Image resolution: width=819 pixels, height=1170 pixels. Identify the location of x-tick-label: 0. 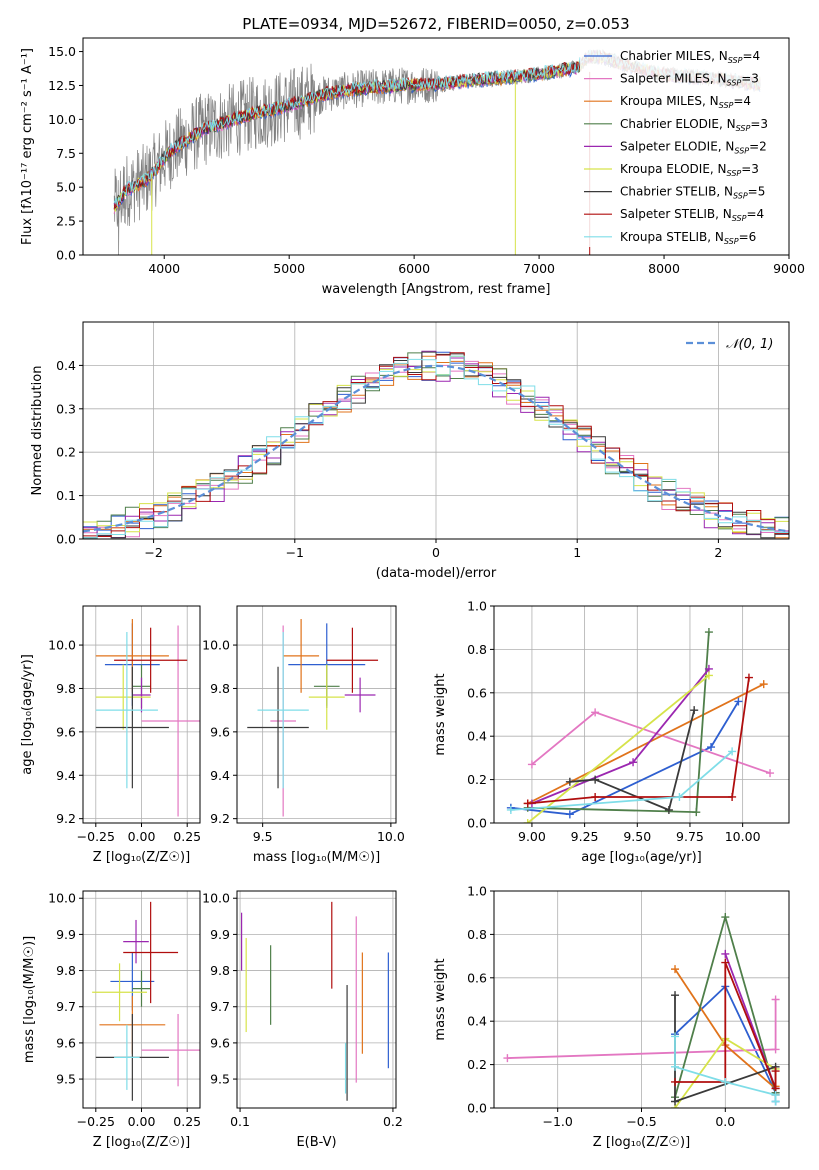
(436, 552).